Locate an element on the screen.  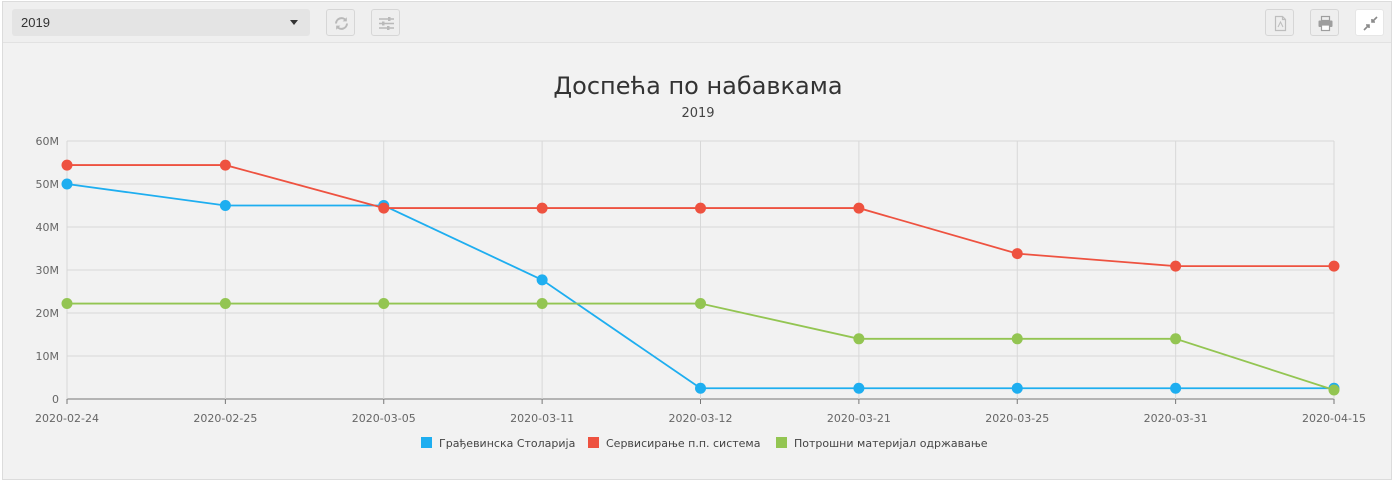
print-icon is located at coordinates (1325, 23).